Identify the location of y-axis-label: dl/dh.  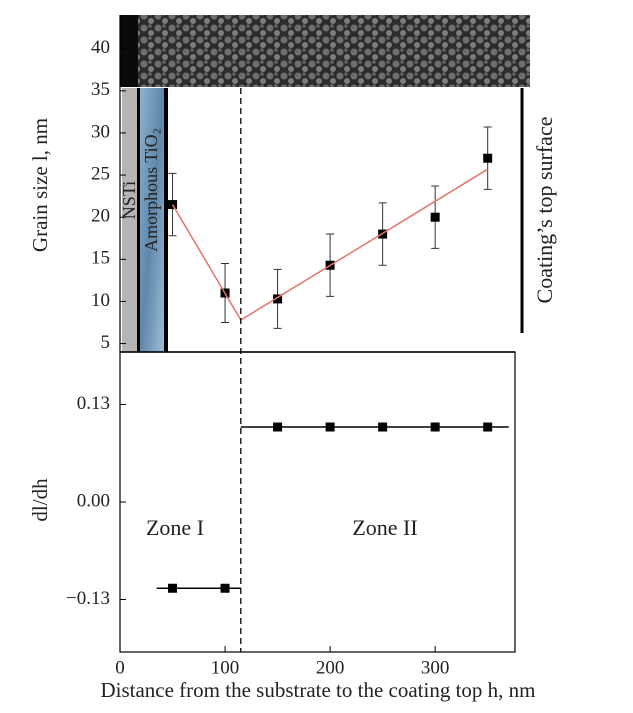
(40, 500).